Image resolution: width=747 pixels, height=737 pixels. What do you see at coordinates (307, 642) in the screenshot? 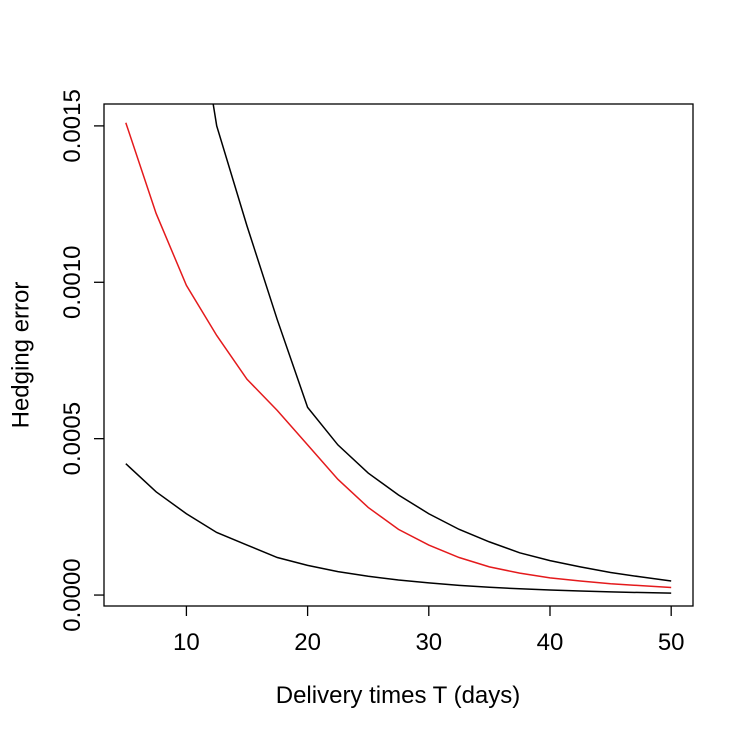
I see `x-tick-label: 20` at bounding box center [307, 642].